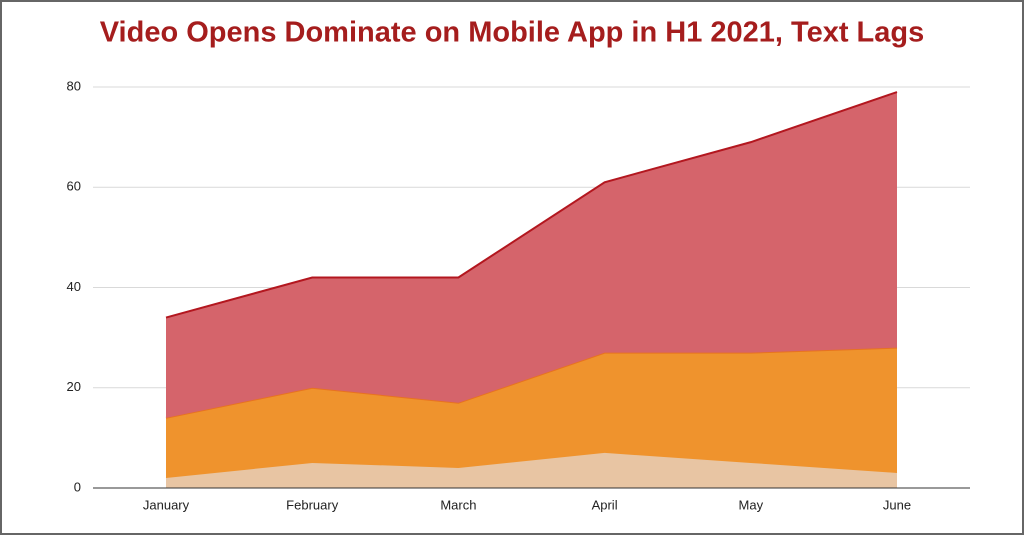  Describe the element at coordinates (458, 504) in the screenshot. I see `x-tick-label: March` at that location.